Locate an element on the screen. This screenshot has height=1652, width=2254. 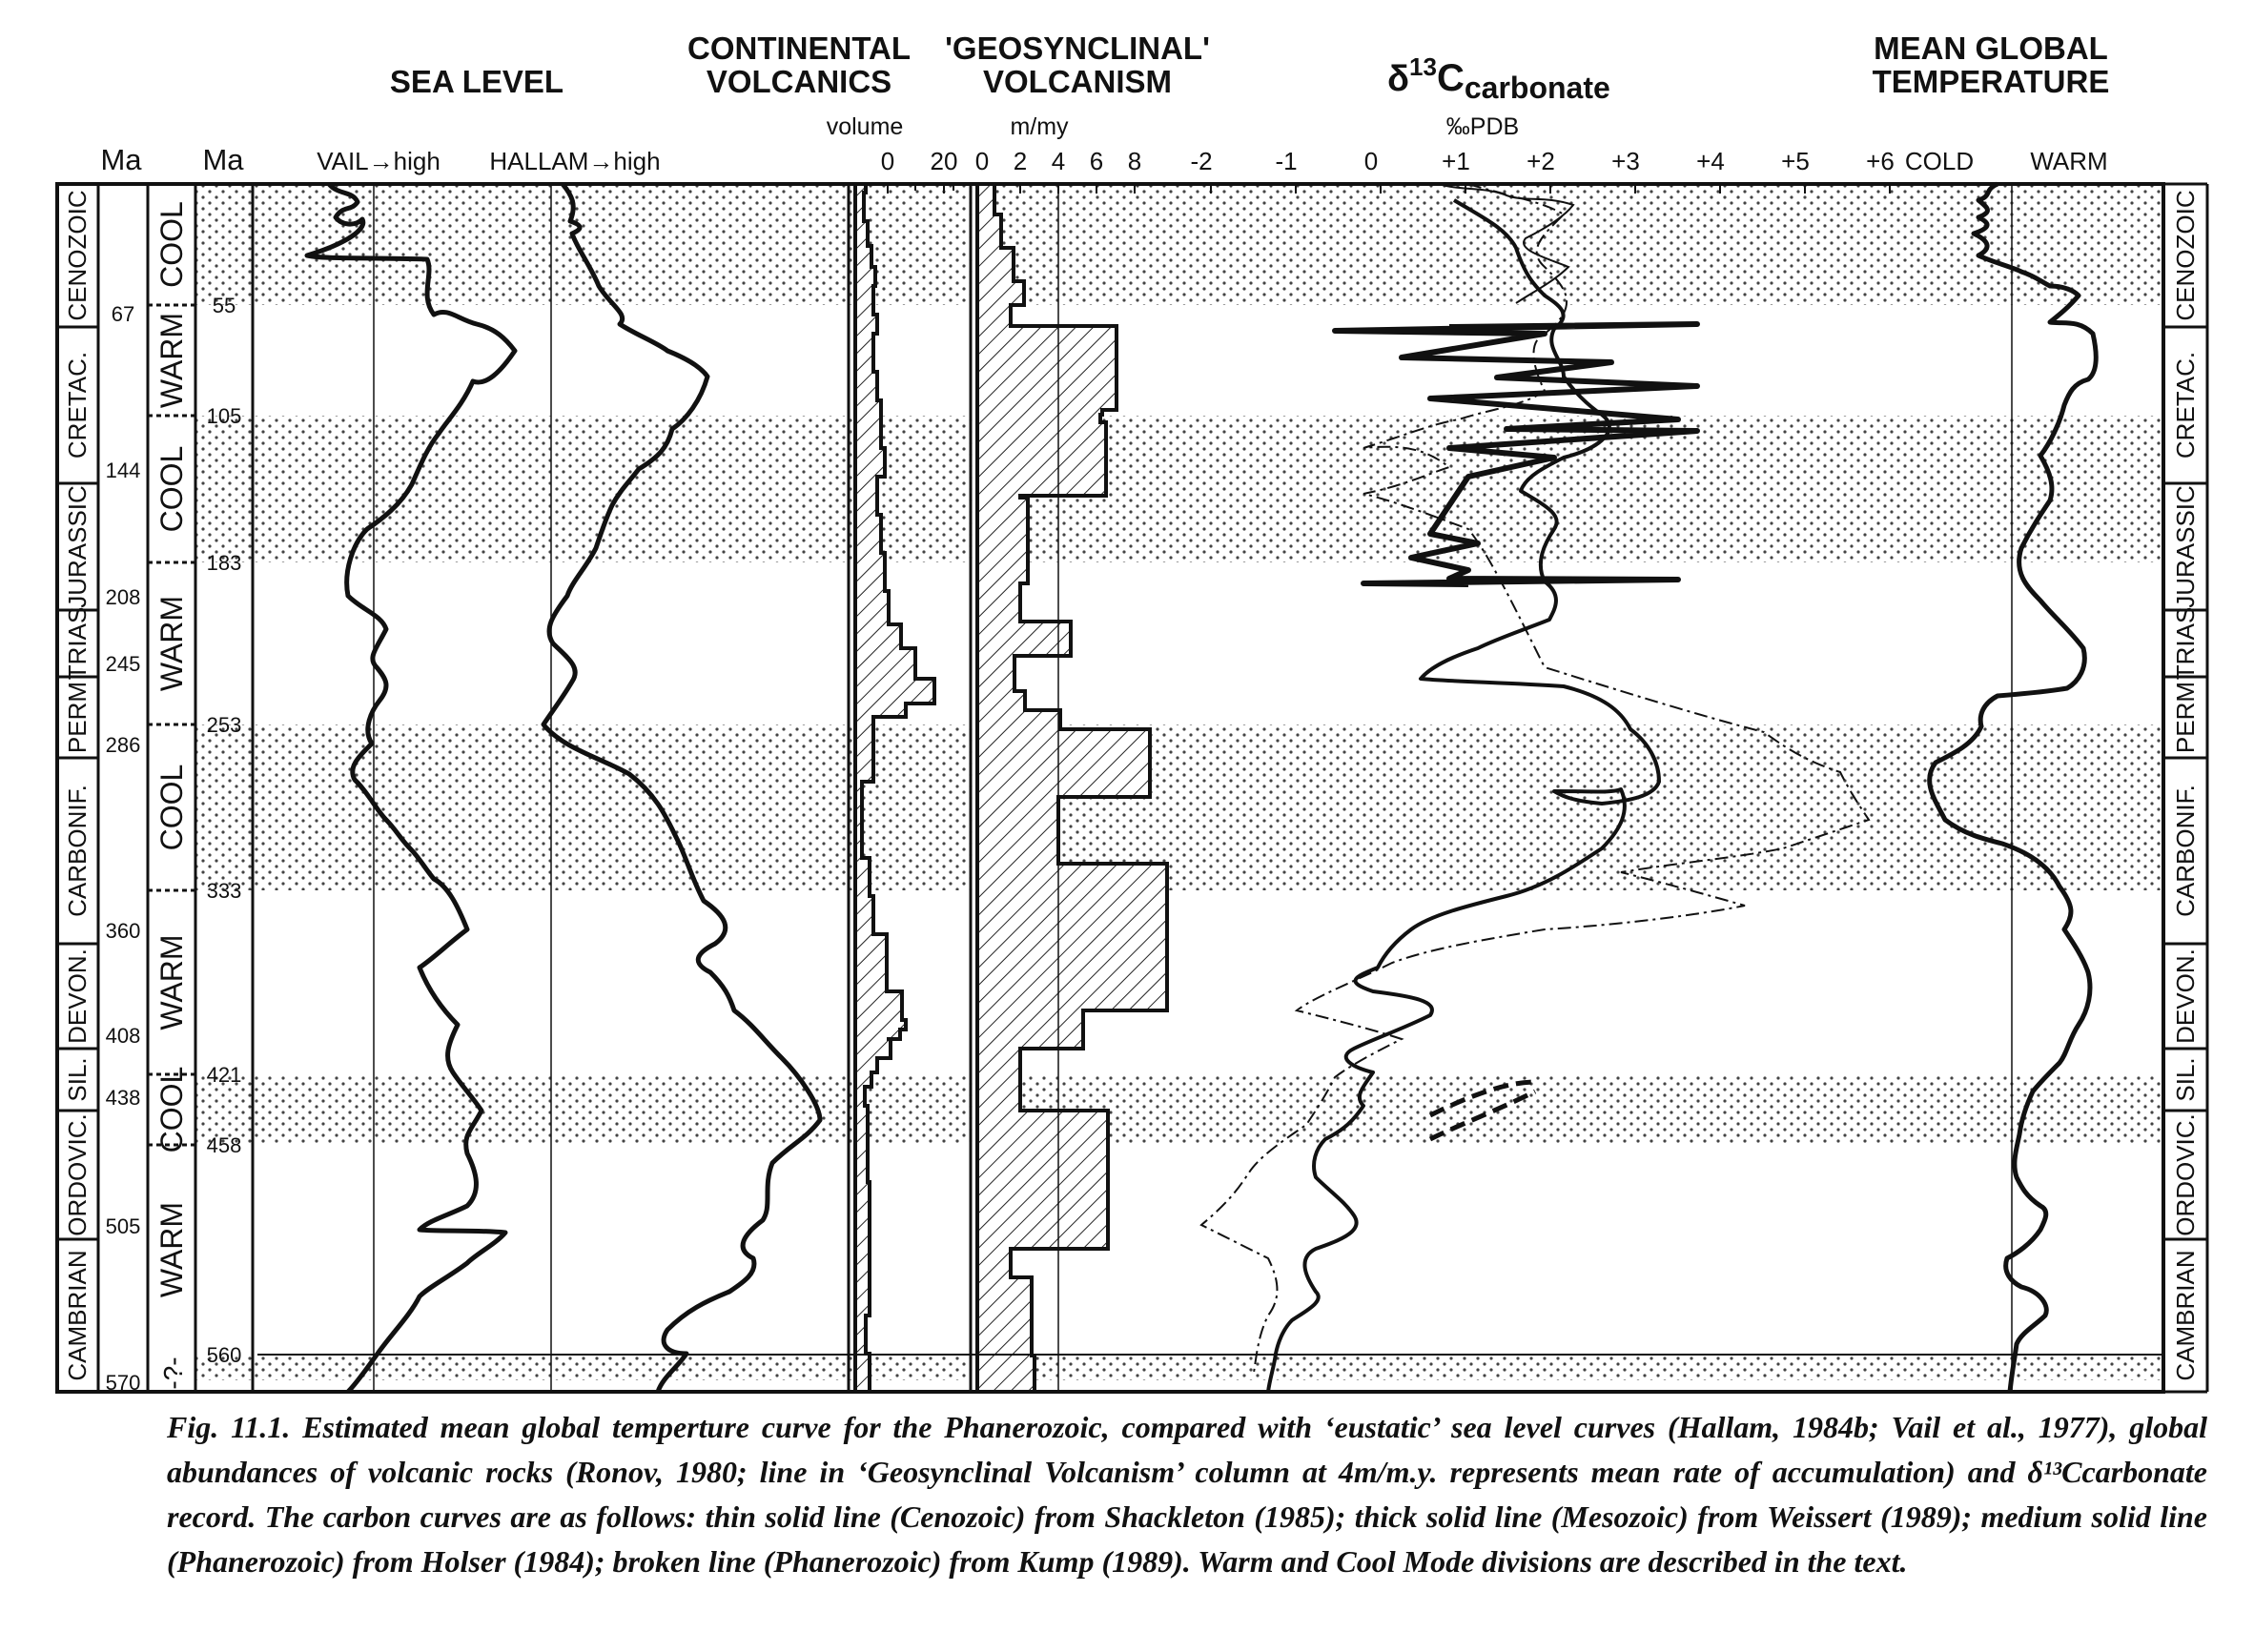
mode-column: COOL WARM COOL WARM COOL WARM COOL WARM -?- is located at coordinates (171, 795).